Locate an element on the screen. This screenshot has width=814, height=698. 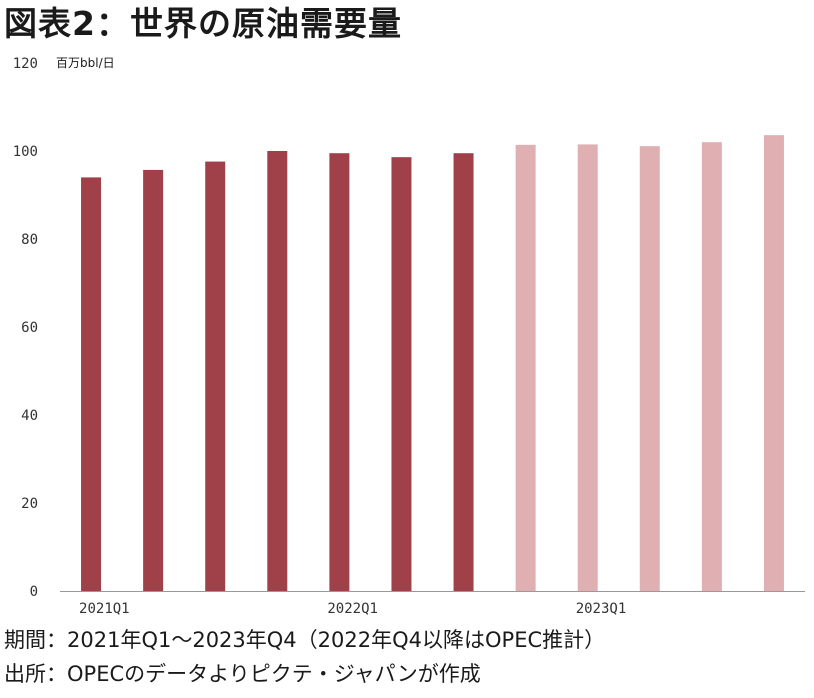
bar-2023Q1 is located at coordinates (587, 367).